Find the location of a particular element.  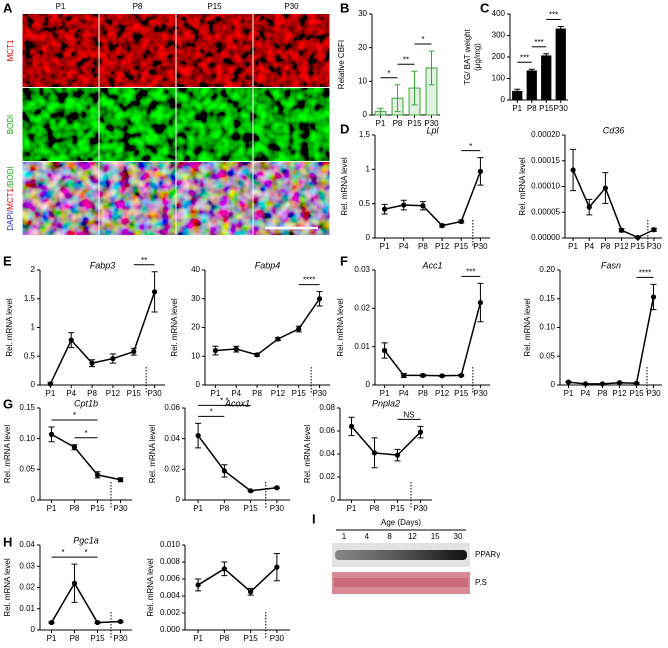

y-tick-label: 0.010 is located at coordinates (170, 544).